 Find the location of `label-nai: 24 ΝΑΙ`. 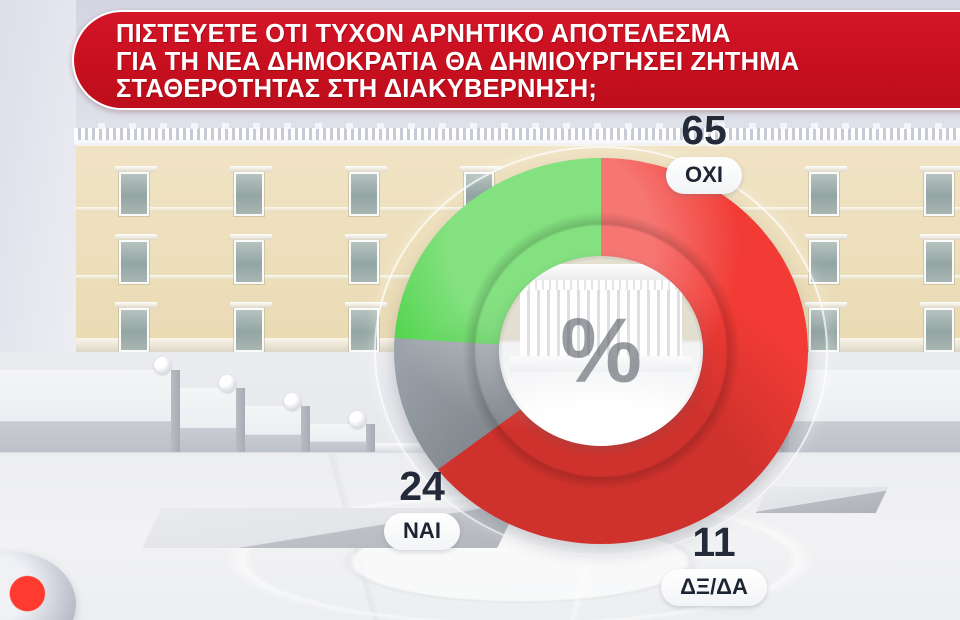

label-nai: 24 ΝΑΙ is located at coordinates (422, 508).